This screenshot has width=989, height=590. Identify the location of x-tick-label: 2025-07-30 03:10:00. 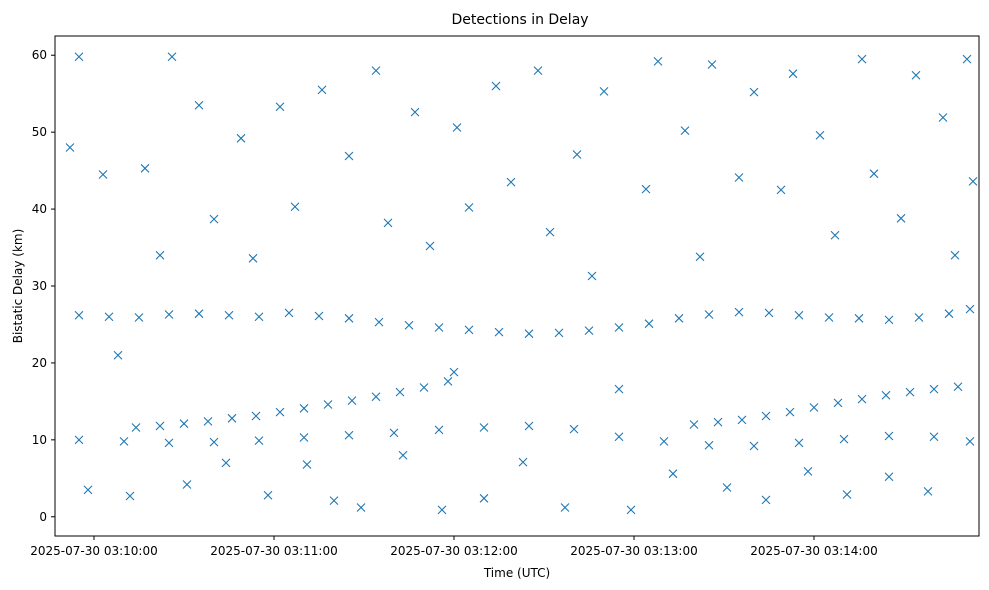
(93, 551).